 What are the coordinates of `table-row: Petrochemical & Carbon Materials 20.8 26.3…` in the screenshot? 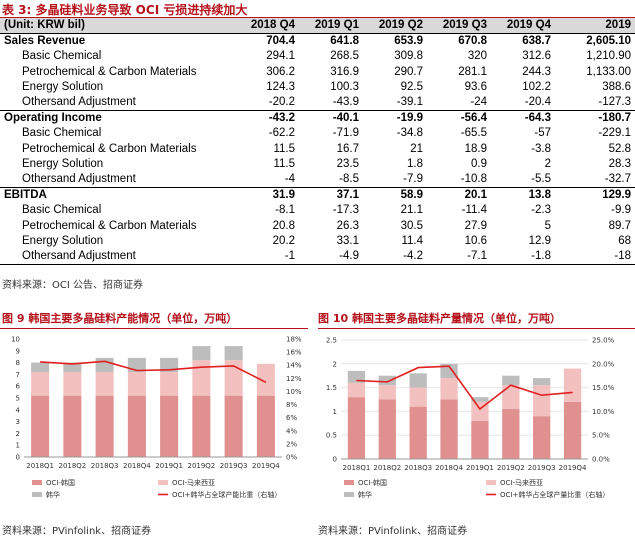 It's located at (317, 225).